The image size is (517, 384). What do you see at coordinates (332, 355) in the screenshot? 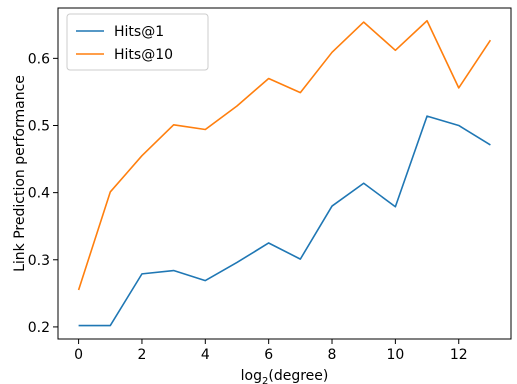
I see `x-tick-label: 8` at bounding box center [332, 355].